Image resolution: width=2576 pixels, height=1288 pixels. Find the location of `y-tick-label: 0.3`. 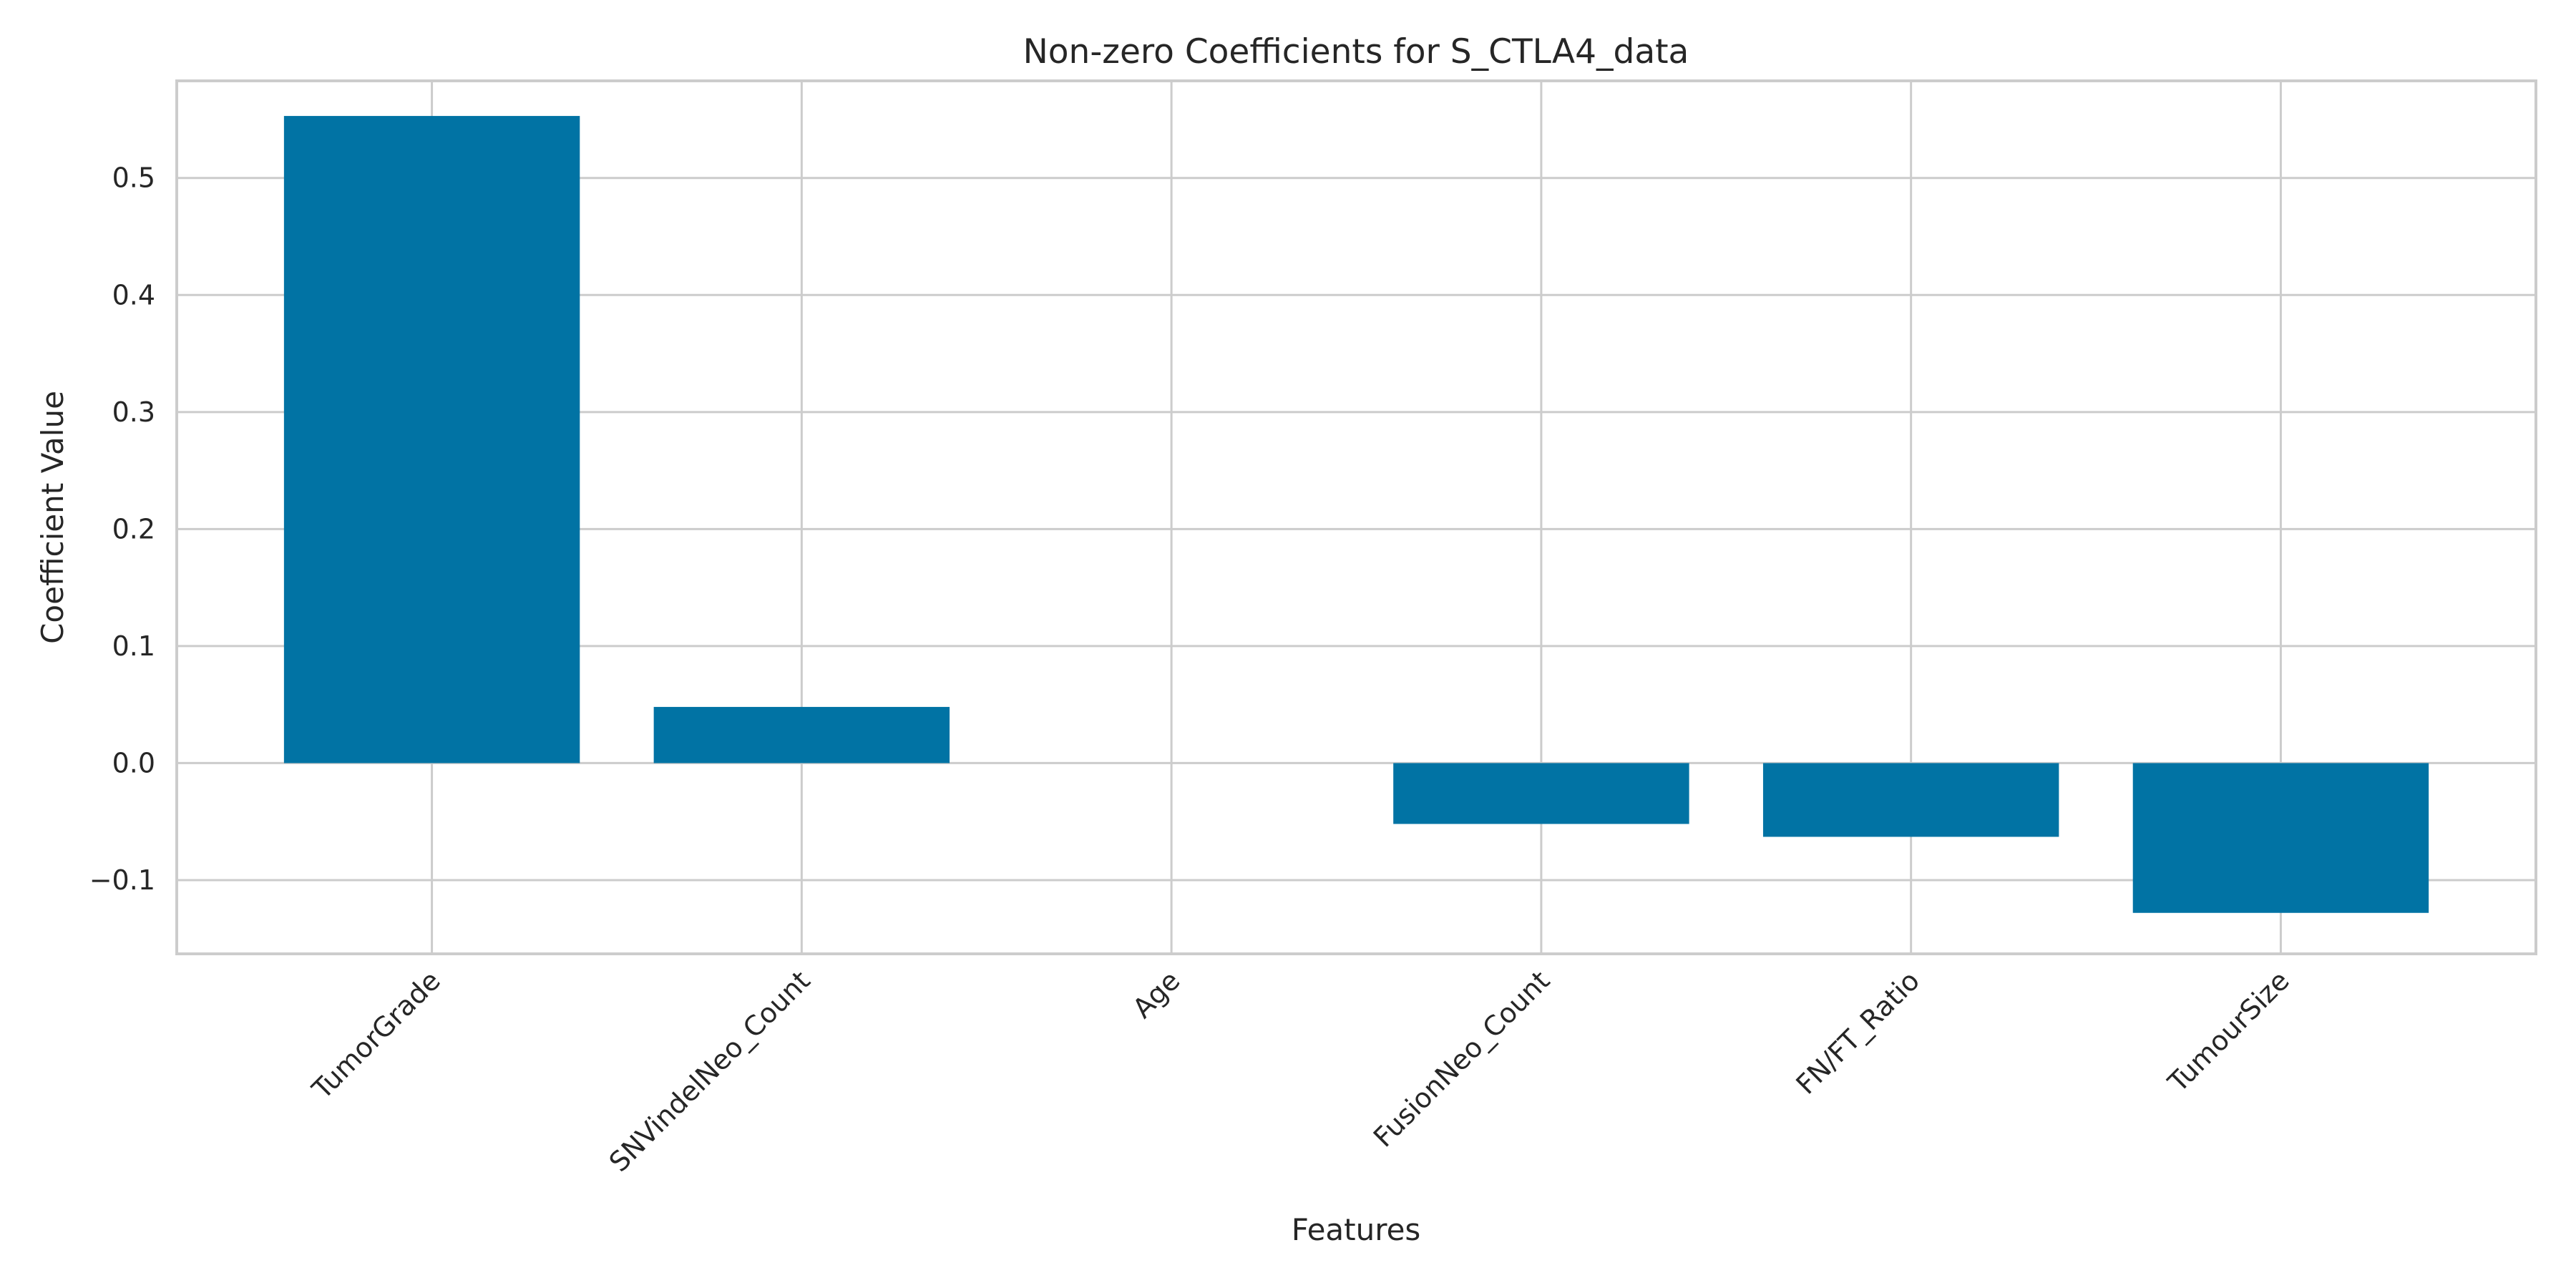

y-tick-label: 0.3 is located at coordinates (133, 412).